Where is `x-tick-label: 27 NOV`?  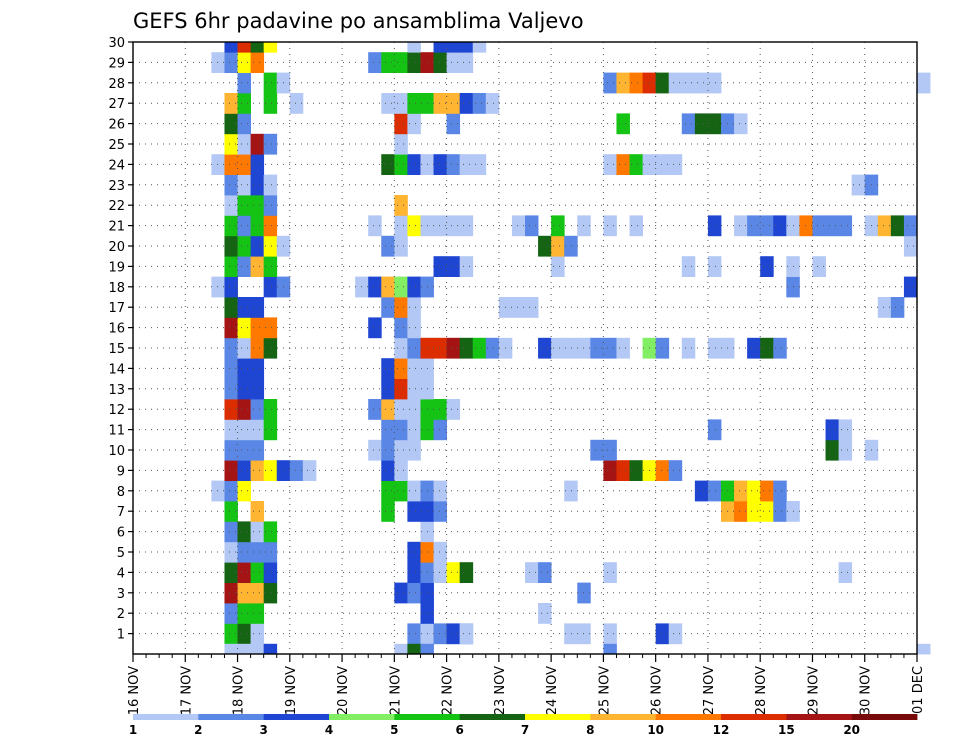 x-tick-label: 27 NOV is located at coordinates (709, 690).